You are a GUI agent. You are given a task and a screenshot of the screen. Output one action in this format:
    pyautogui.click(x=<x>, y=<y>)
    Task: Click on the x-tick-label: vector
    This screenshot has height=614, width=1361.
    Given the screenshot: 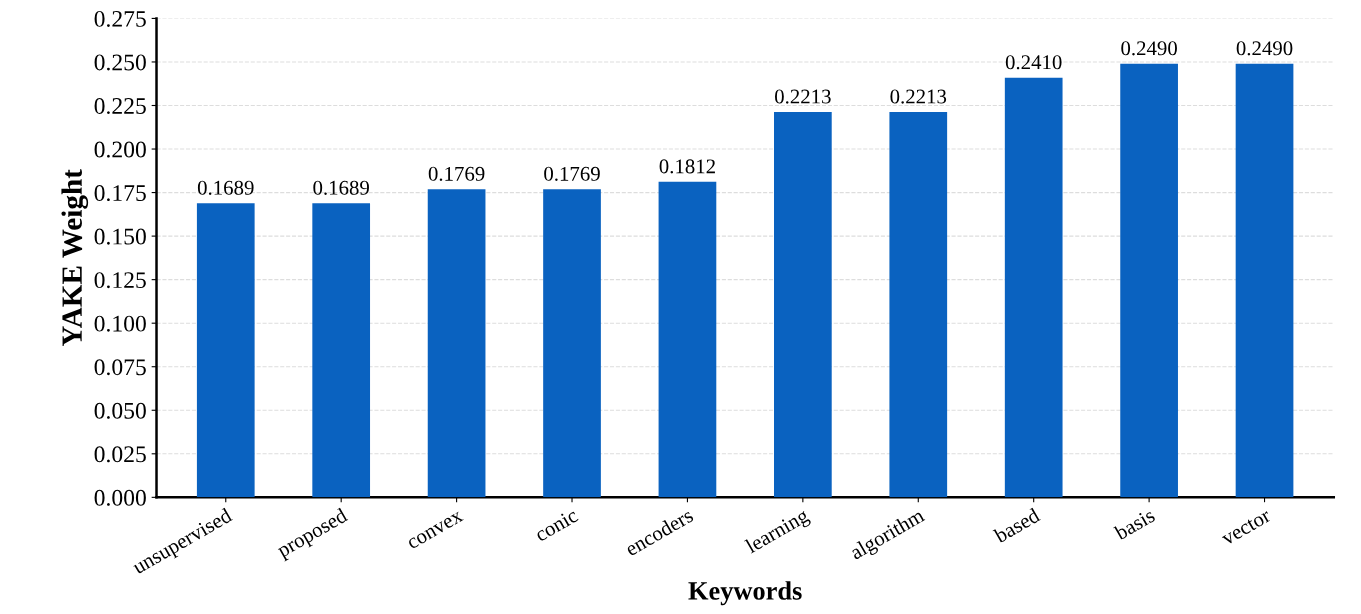 What is the action you would take?
    pyautogui.click(x=1246, y=527)
    